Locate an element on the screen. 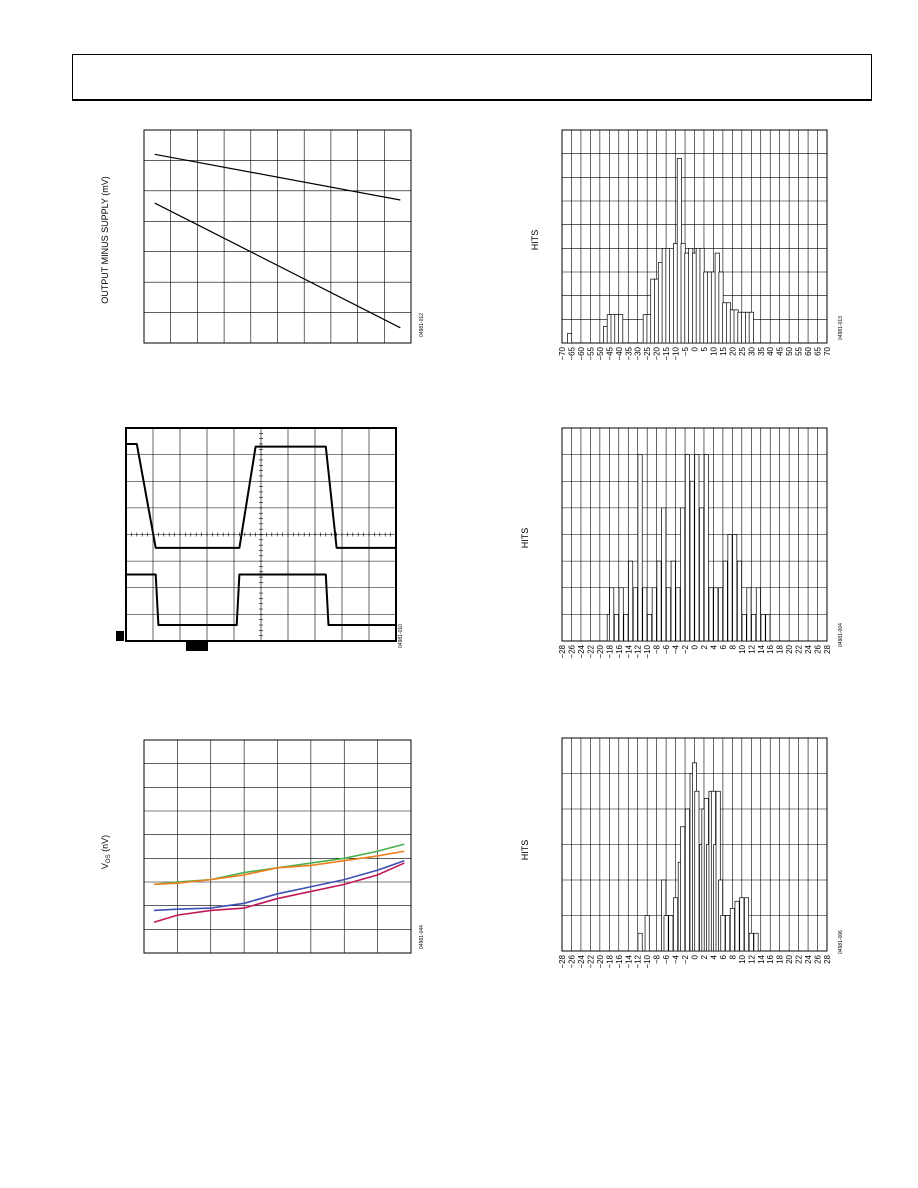  x-tick-label: −50 is located at coordinates (600, 353).